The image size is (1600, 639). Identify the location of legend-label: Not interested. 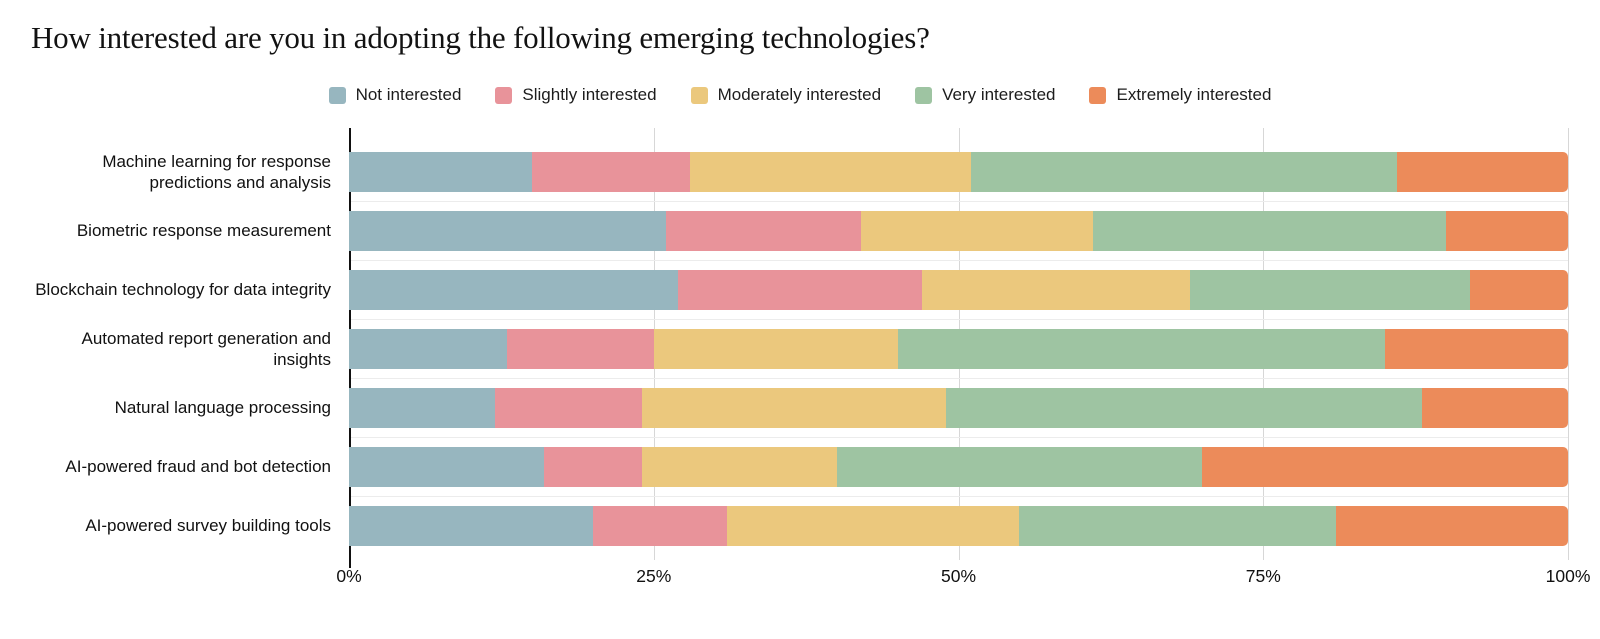
(408, 94).